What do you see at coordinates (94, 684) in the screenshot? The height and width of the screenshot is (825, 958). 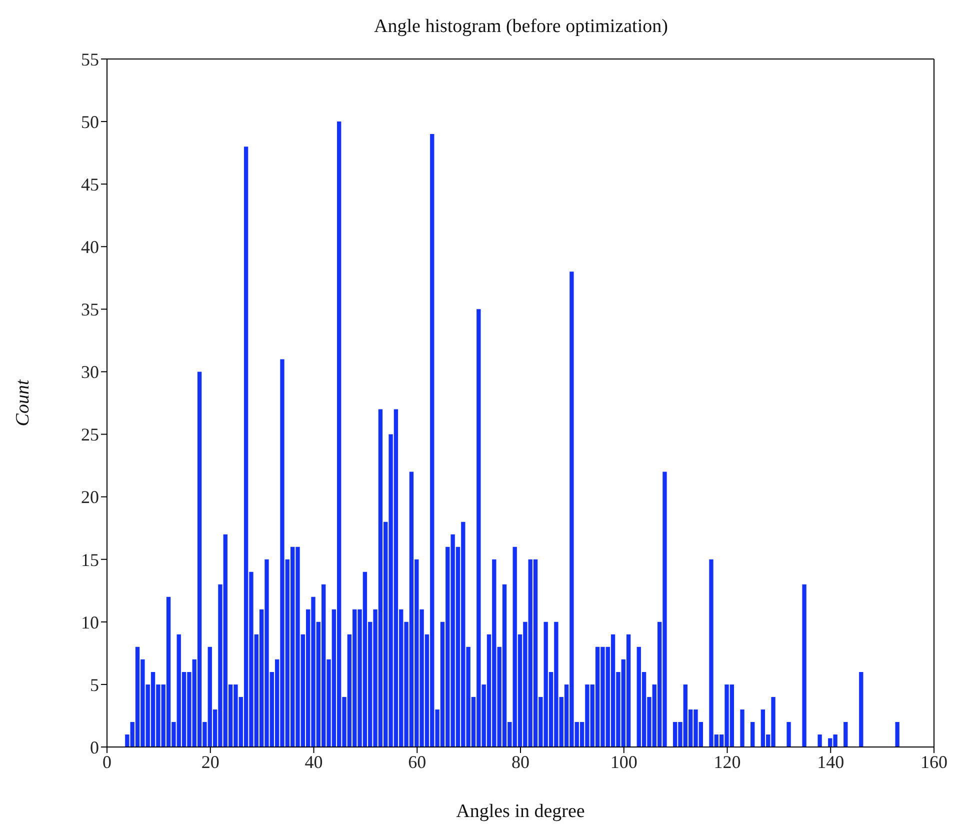 I see `y-tick-label: 5` at bounding box center [94, 684].